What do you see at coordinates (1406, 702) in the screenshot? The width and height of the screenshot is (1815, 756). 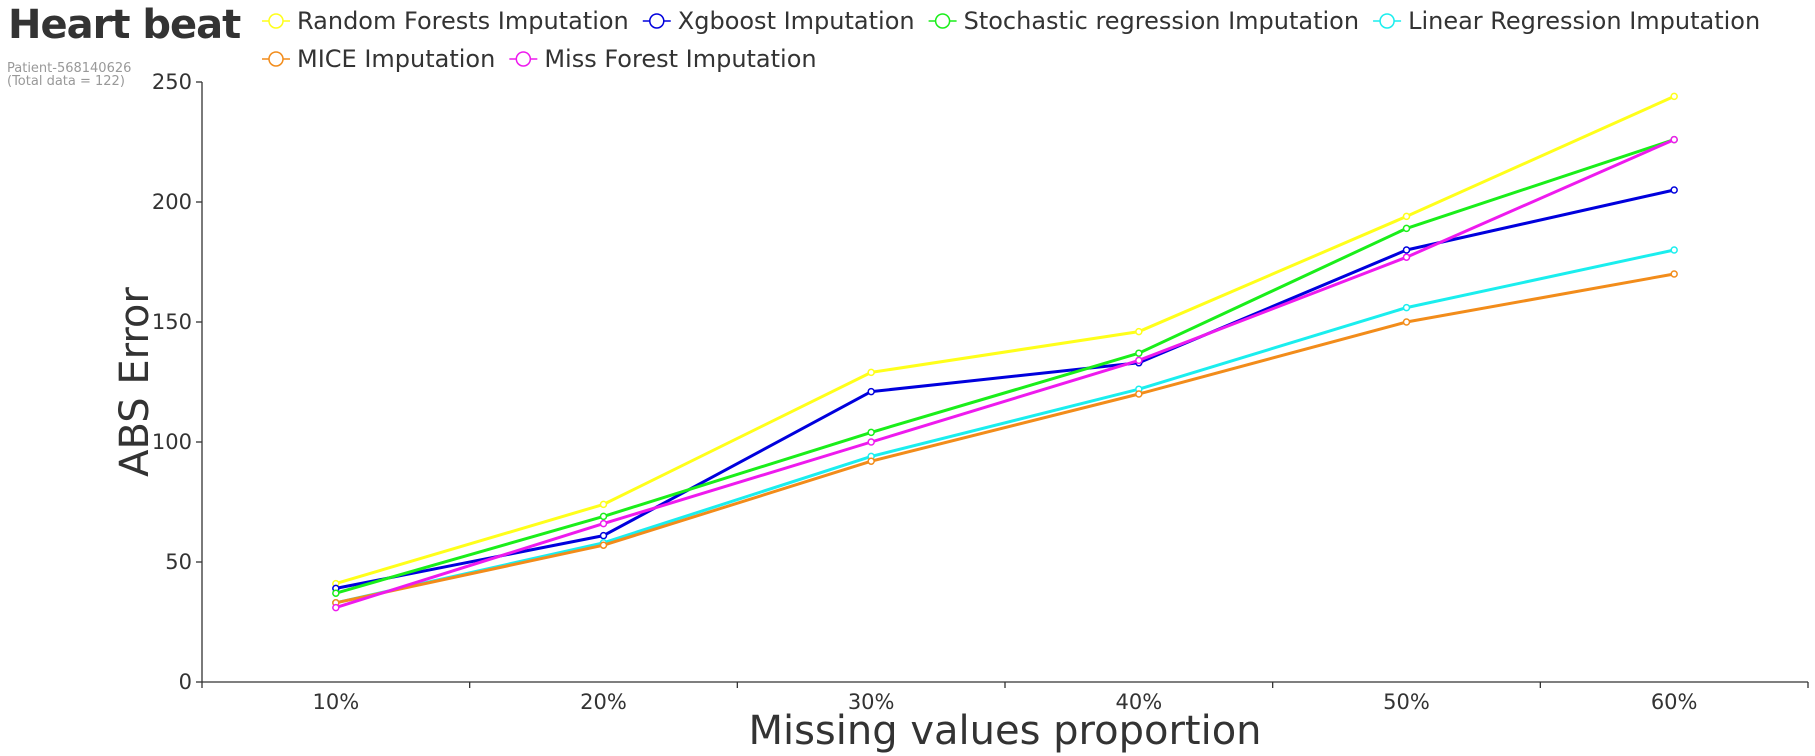 I see `x-tick-label: 50%` at bounding box center [1406, 702].